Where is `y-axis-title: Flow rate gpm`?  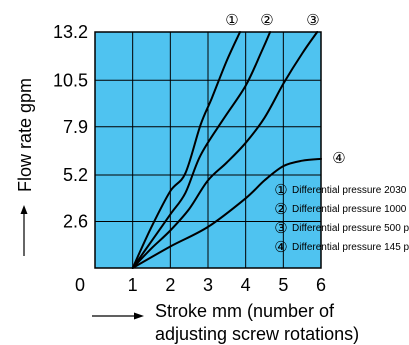
y-axis-title: Flow rate gpm is located at coordinates (25, 135).